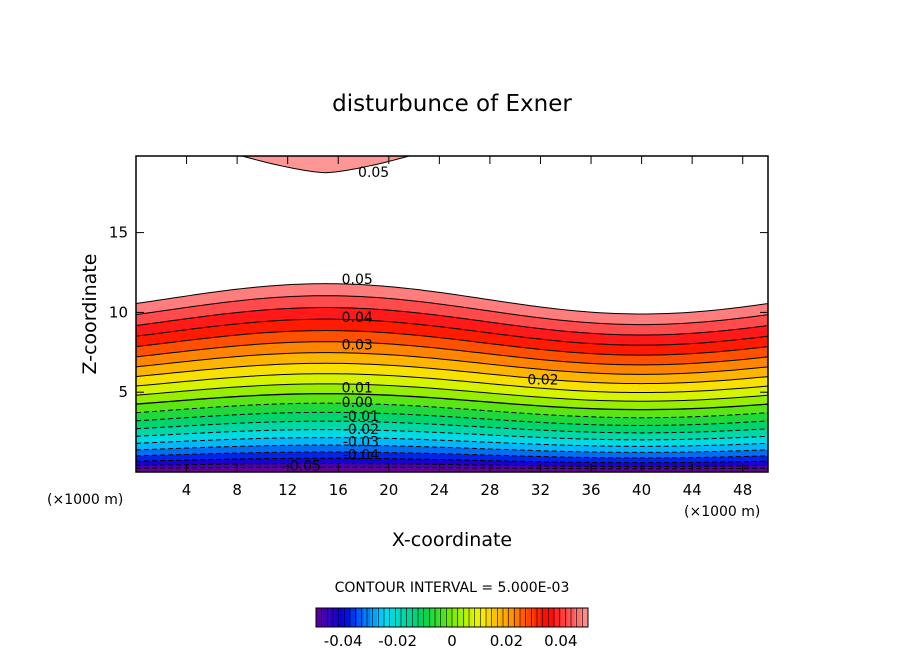 This screenshot has width=904, height=654. I want to click on colorbar-ticks: -0.04 -0.02 0 0.02 0.04, so click(451, 641).